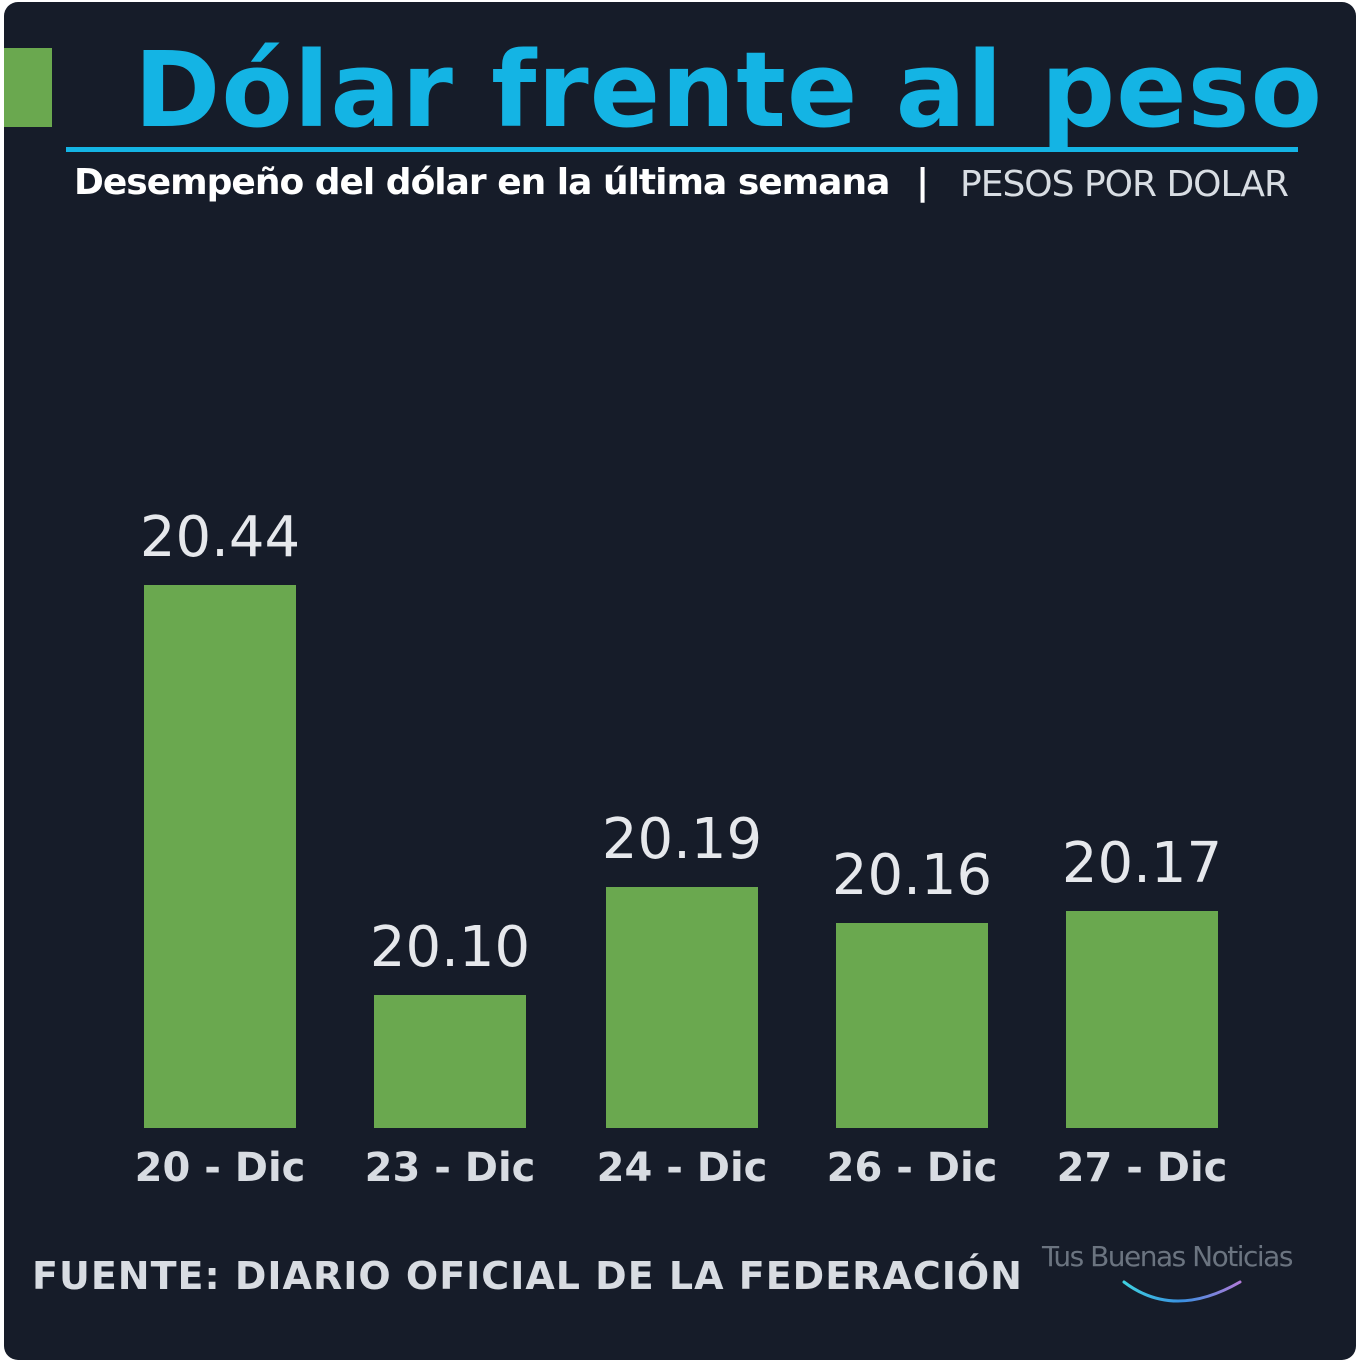  I want to click on logo-text: Tus Buenas Noticias, so click(1167, 1256).